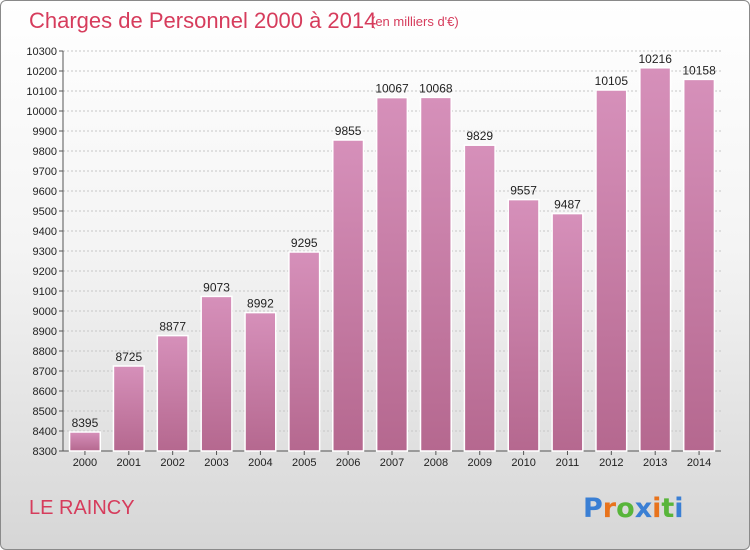  What do you see at coordinates (567, 205) in the screenshot?
I see `data-label-2011: 9487` at bounding box center [567, 205].